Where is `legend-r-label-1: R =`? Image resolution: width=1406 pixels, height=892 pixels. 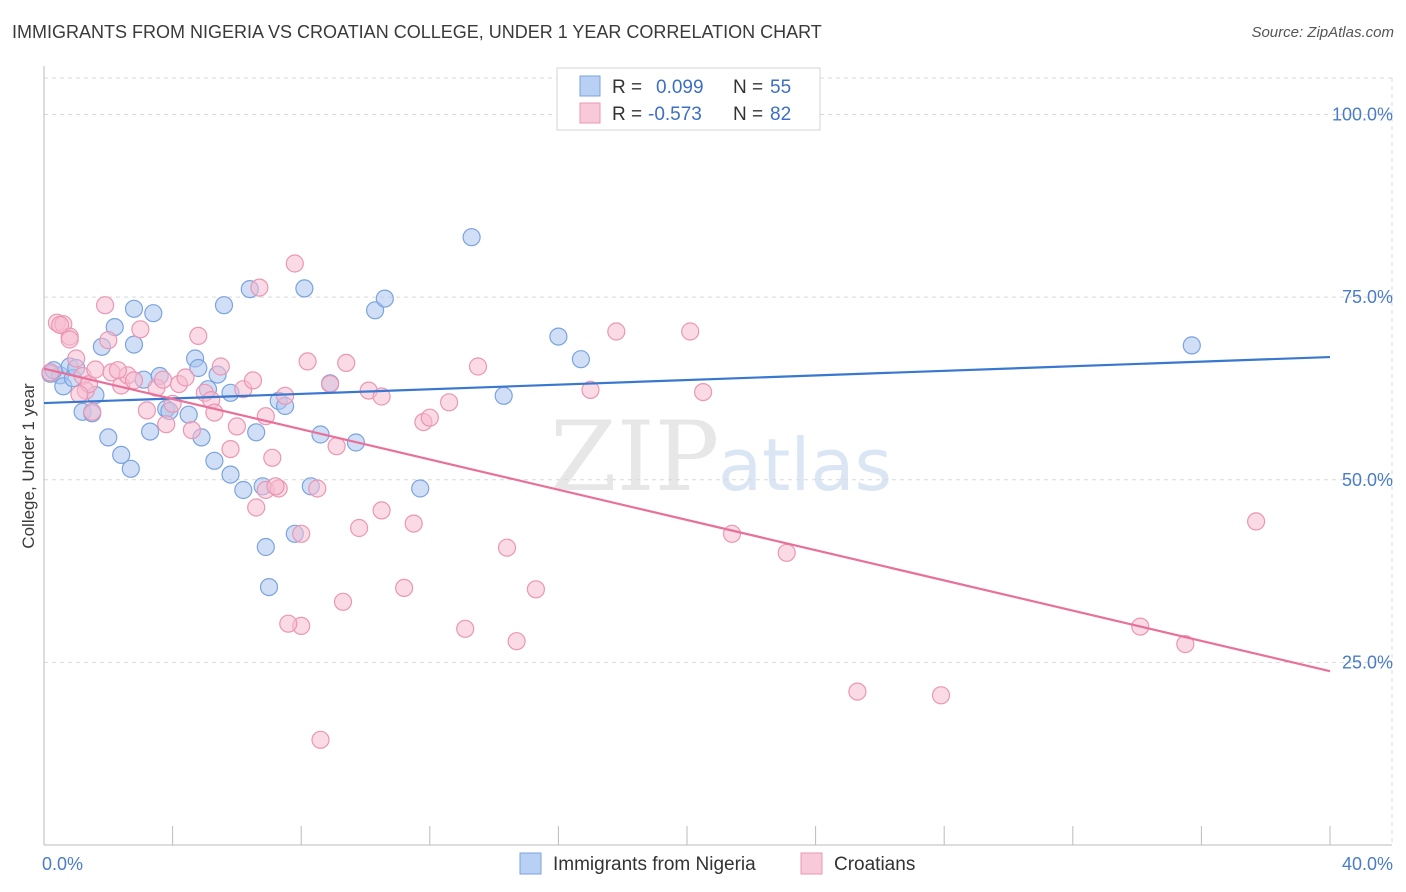 legend-r-label-1: R = is located at coordinates (627, 87).